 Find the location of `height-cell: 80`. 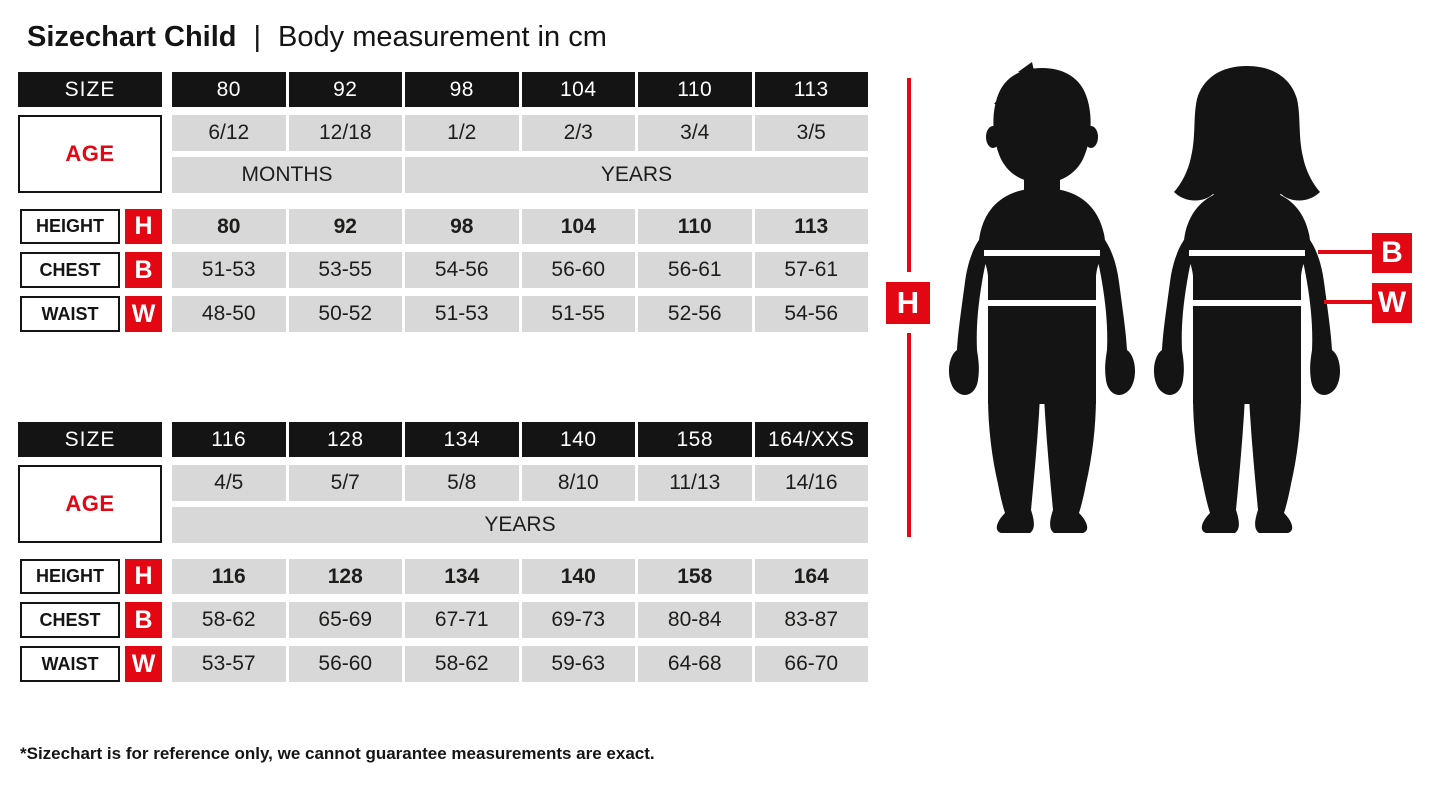

height-cell: 80 is located at coordinates (229, 226).